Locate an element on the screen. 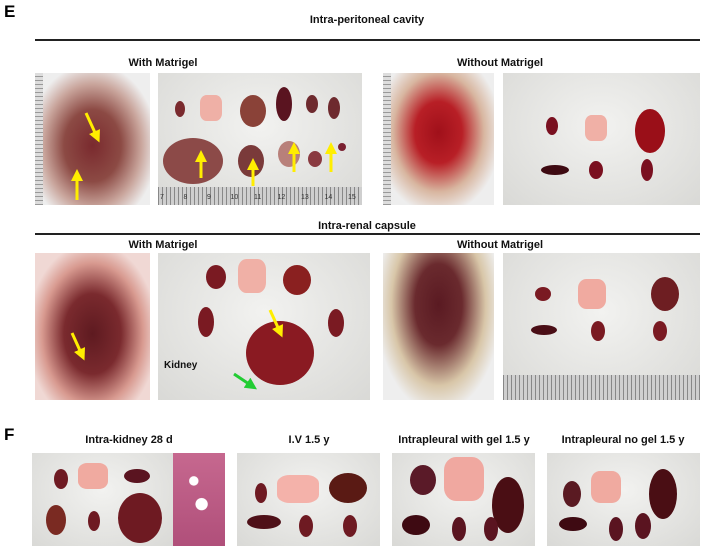  ruler-tick-label: 11 is located at coordinates (258, 197).